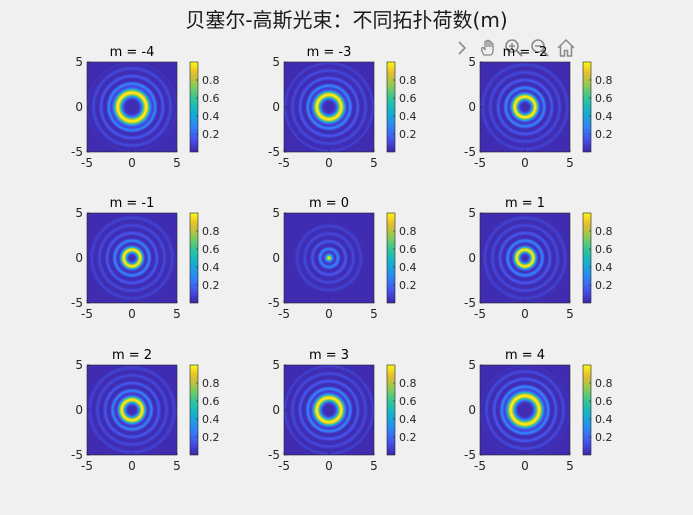 The width and height of the screenshot is (693, 515). Describe the element at coordinates (566, 48) in the screenshot. I see `home-icon` at that location.